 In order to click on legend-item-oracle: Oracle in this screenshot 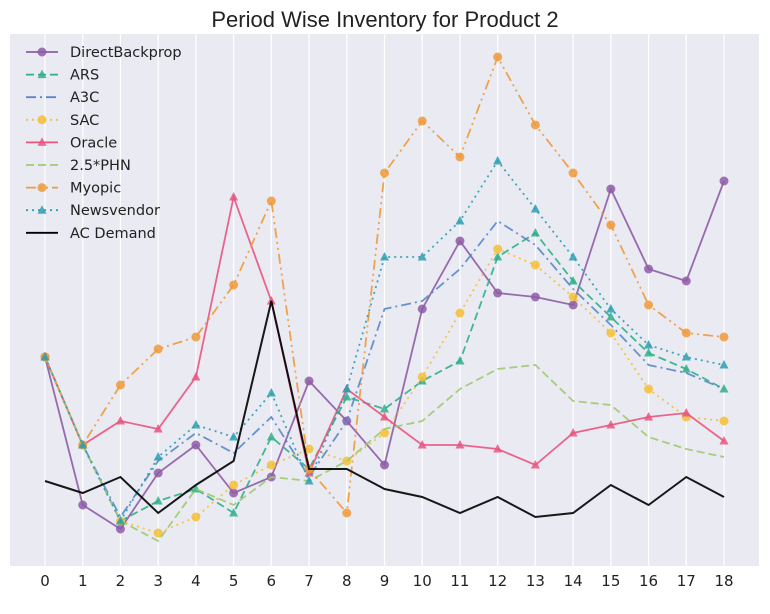, I will do `click(71, 143)`.